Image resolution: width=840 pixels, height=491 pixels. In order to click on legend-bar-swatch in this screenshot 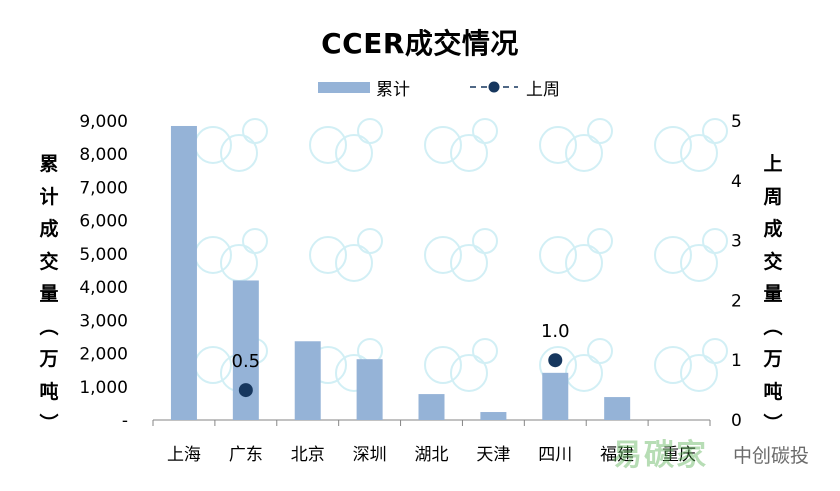, I will do `click(344, 87)`.